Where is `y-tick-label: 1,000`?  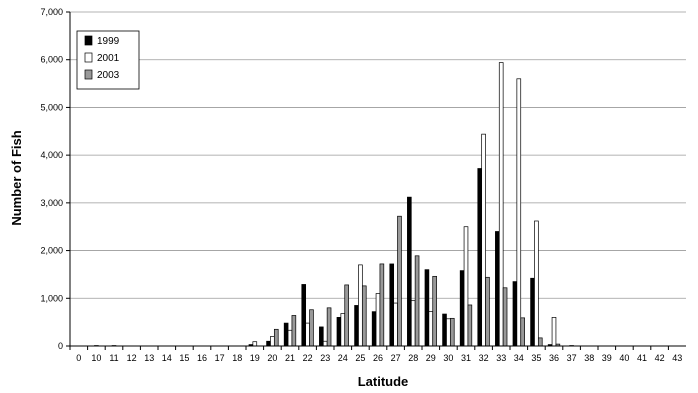 y-tick-label: 1,000 is located at coordinates (51, 298).